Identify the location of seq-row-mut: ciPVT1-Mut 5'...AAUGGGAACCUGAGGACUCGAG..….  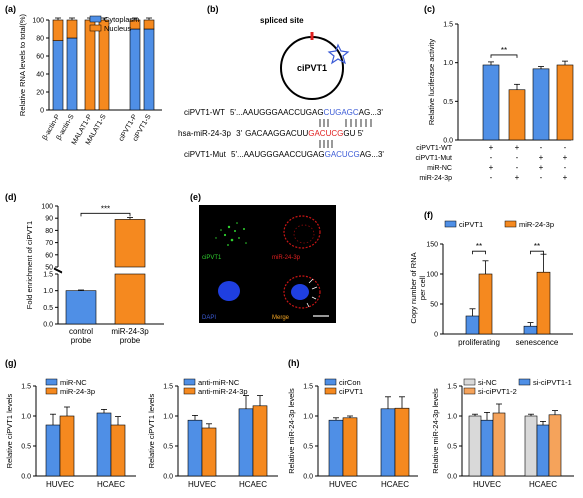
(284, 154).